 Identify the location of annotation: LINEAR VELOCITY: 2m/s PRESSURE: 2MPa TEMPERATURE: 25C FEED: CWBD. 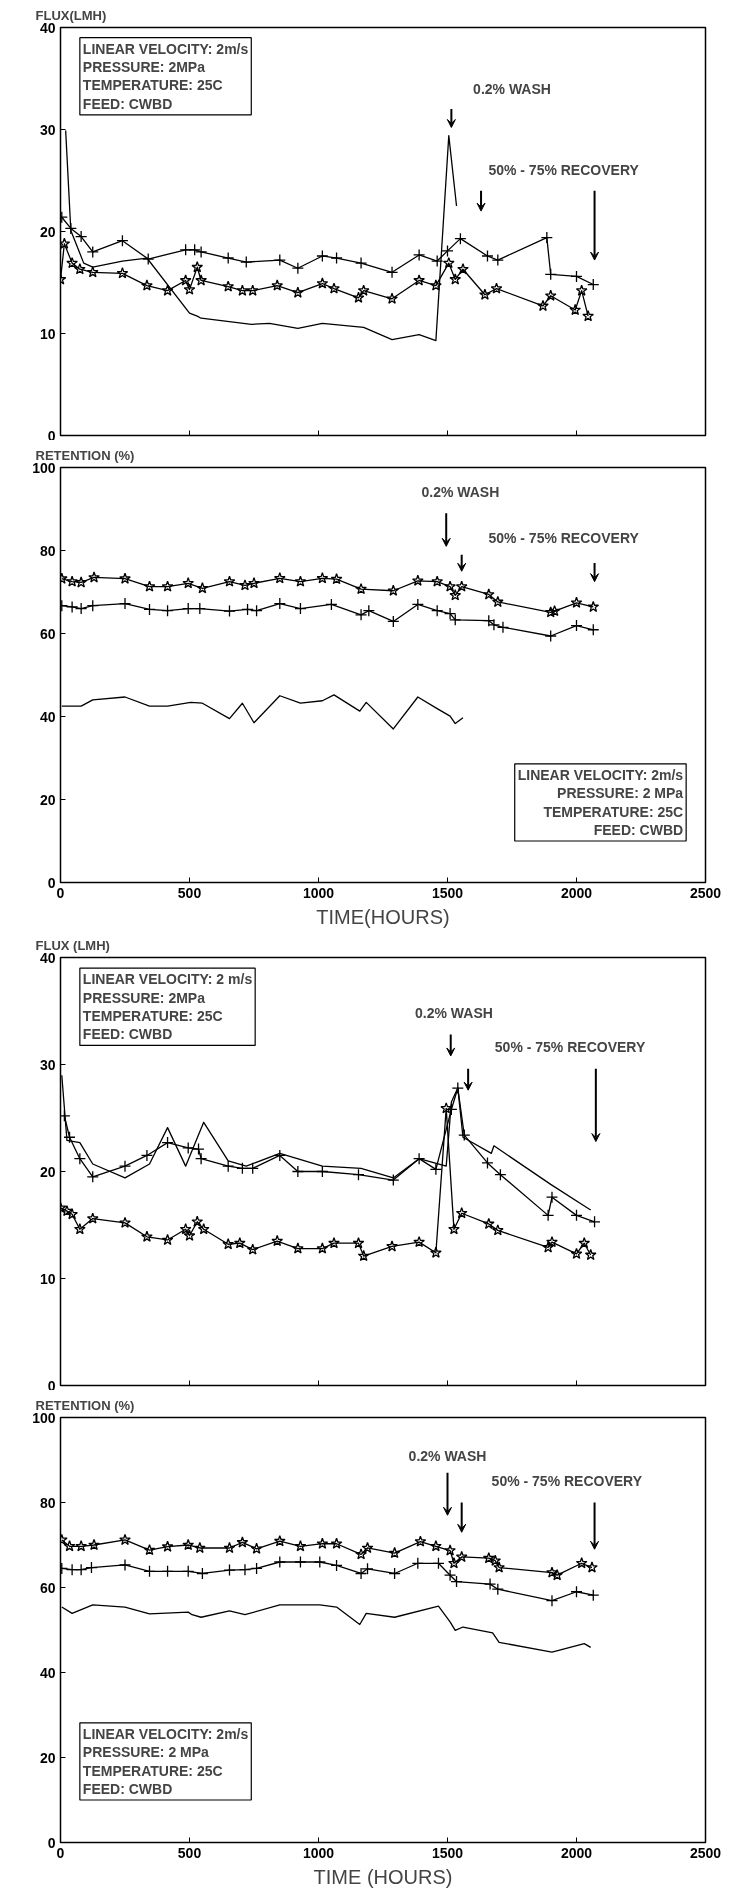
(165, 76).